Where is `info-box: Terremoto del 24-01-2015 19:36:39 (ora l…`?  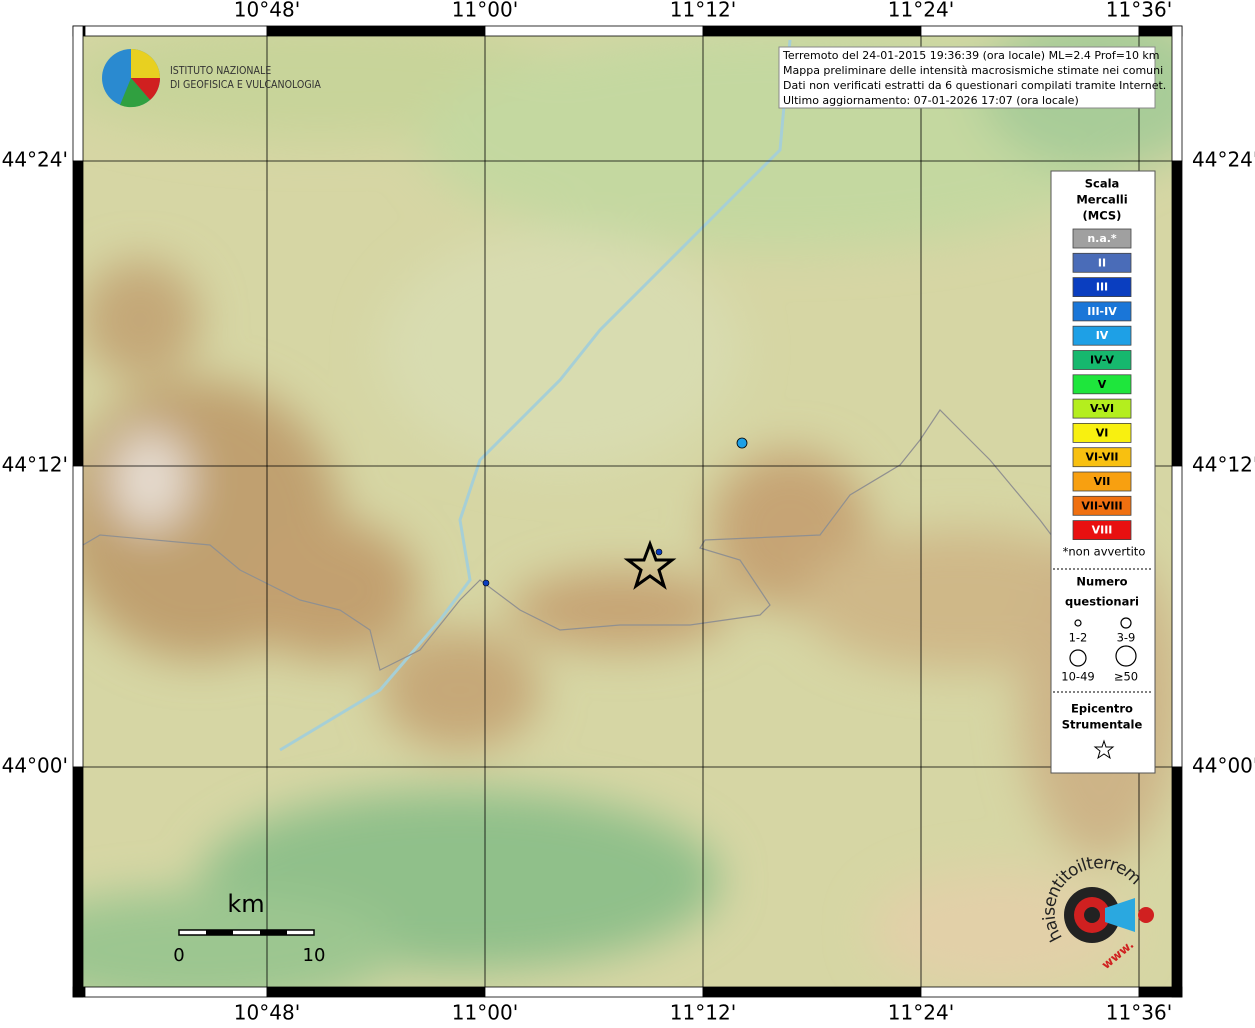 info-box: Terremoto del 24-01-2015 19:36:39 (ora l… is located at coordinates (972, 77).